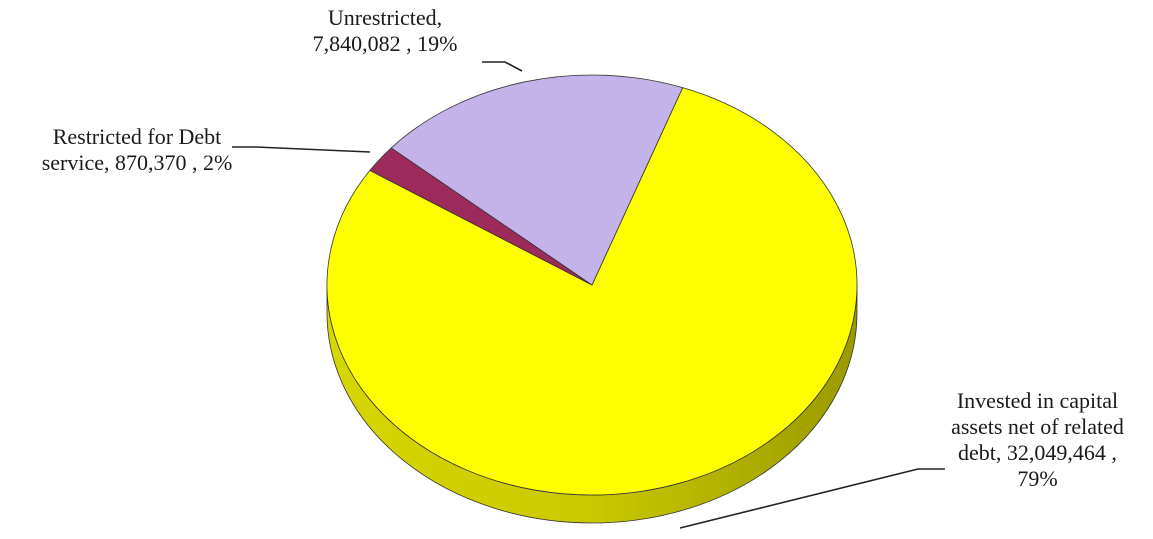  What do you see at coordinates (385, 17) in the screenshot?
I see `data-label-line: Unrestricted,` at bounding box center [385, 17].